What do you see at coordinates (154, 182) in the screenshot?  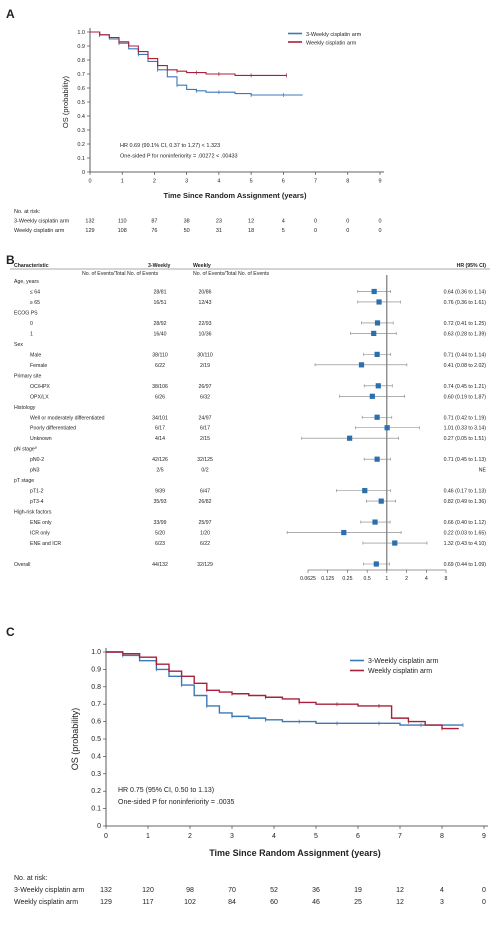 I see `x-tick-label-a: 2` at bounding box center [154, 182].